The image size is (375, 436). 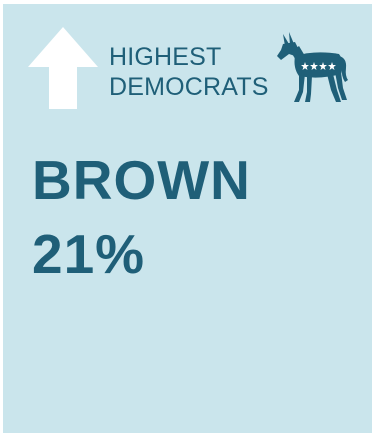 What do you see at coordinates (312, 67) in the screenshot?
I see `democrat-donkey-icon` at bounding box center [312, 67].